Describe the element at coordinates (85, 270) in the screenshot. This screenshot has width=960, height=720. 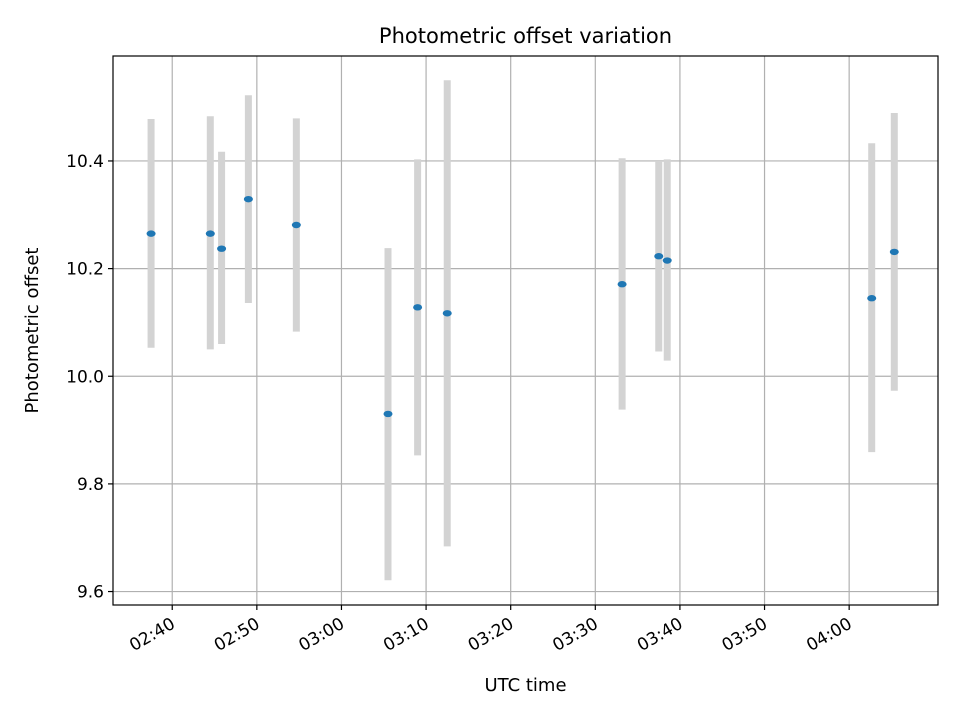
I see `y-tick-label: 10.2` at that location.